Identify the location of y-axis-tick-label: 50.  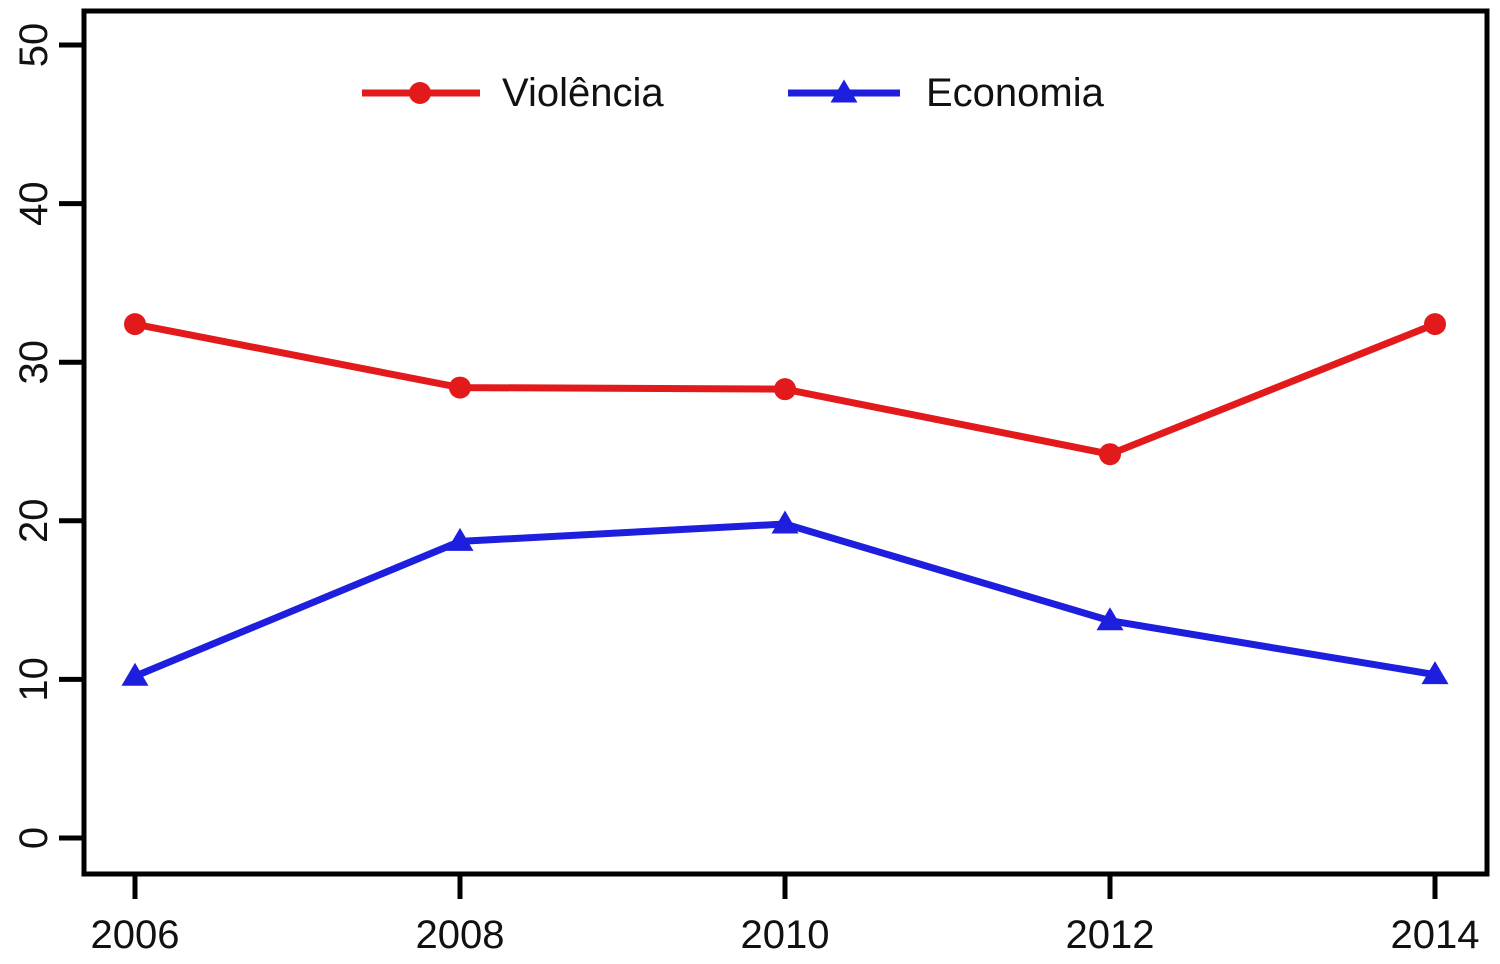
(34, 45).